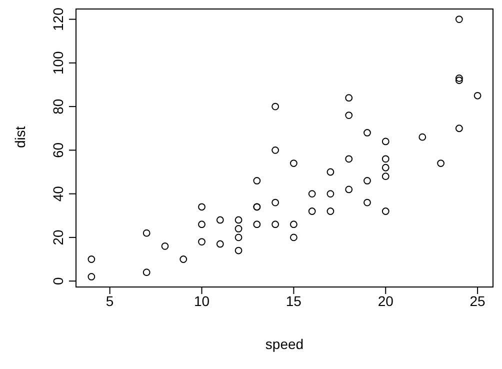  What do you see at coordinates (58, 194) in the screenshot?
I see `y-tick-label: 40` at bounding box center [58, 194].